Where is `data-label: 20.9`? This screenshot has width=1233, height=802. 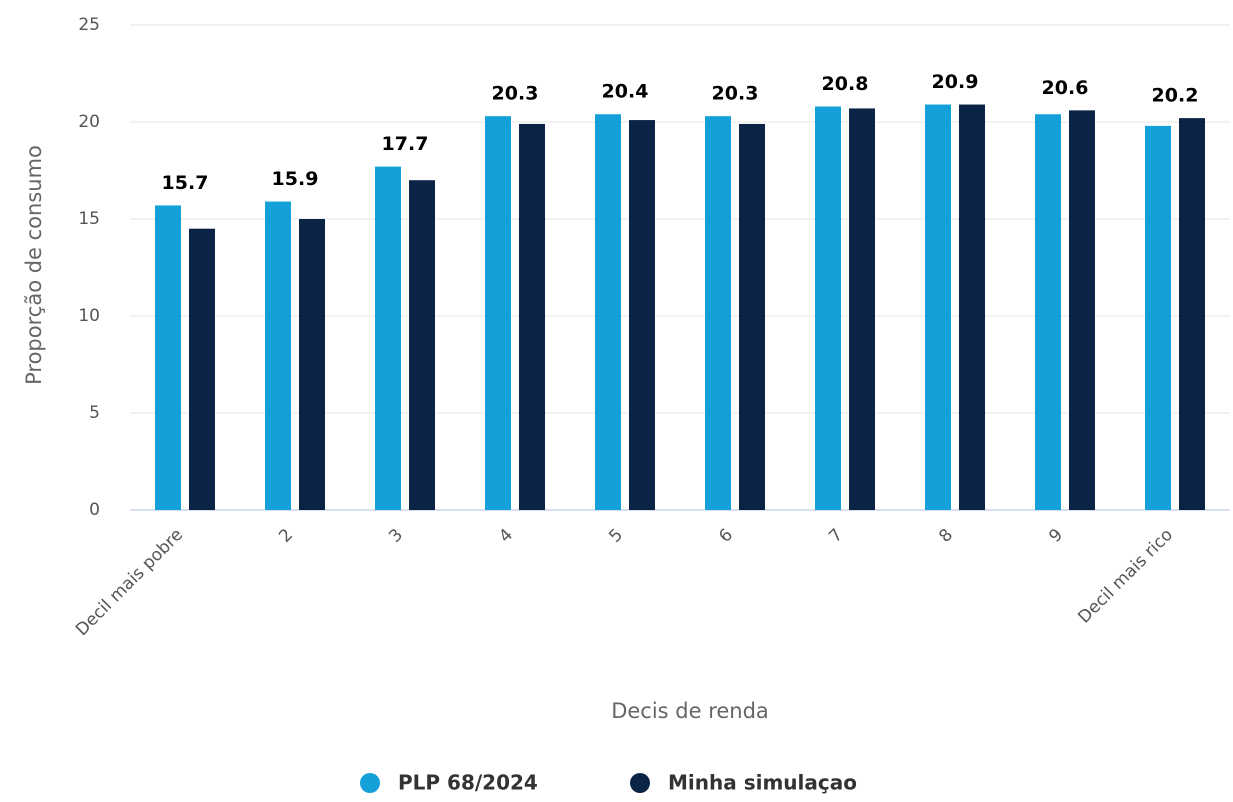
data-label: 20.9 is located at coordinates (955, 82).